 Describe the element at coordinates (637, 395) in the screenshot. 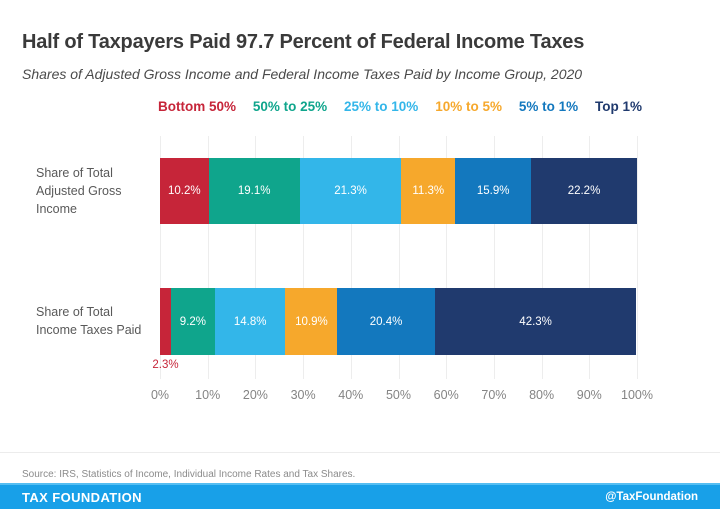

I see `x-axis-tick-label: 100%` at that location.